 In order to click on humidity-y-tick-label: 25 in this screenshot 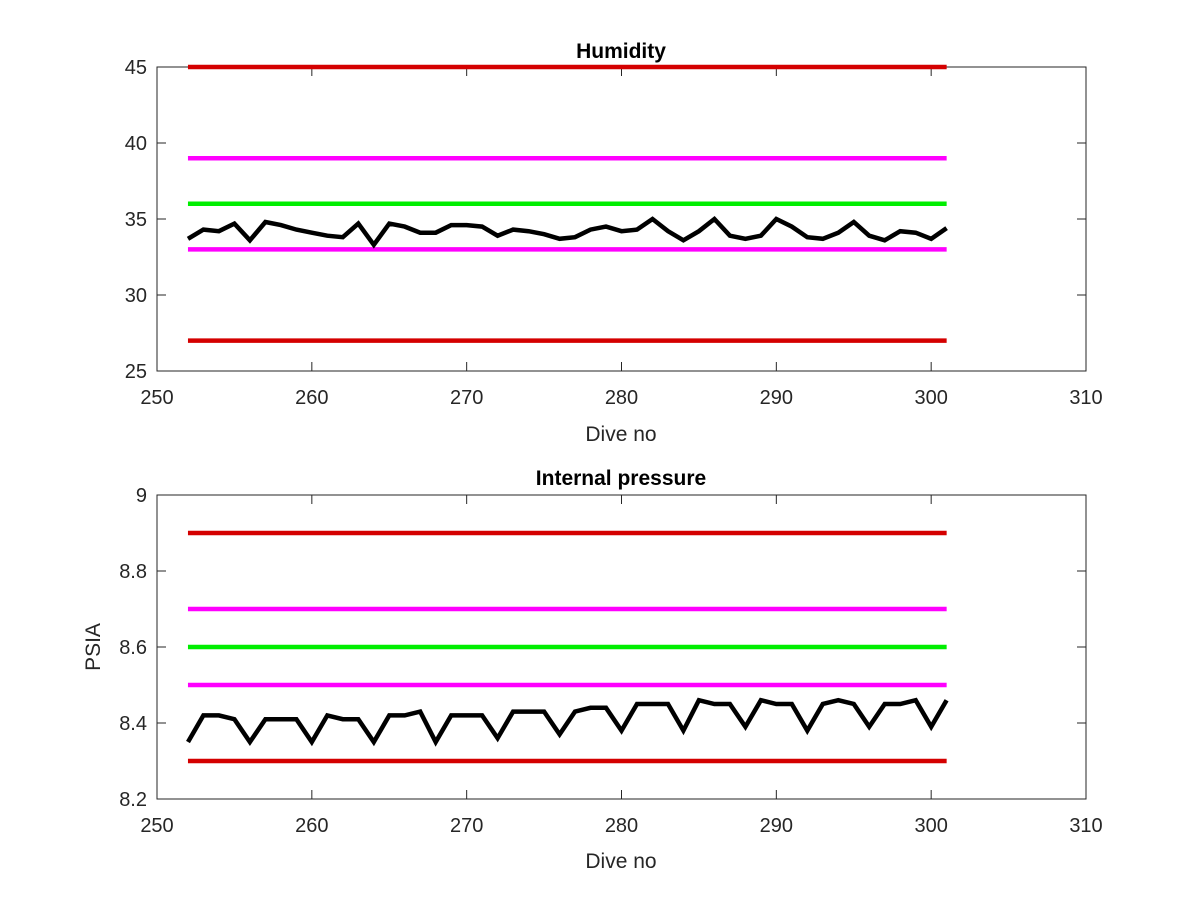, I will do `click(136, 372)`.